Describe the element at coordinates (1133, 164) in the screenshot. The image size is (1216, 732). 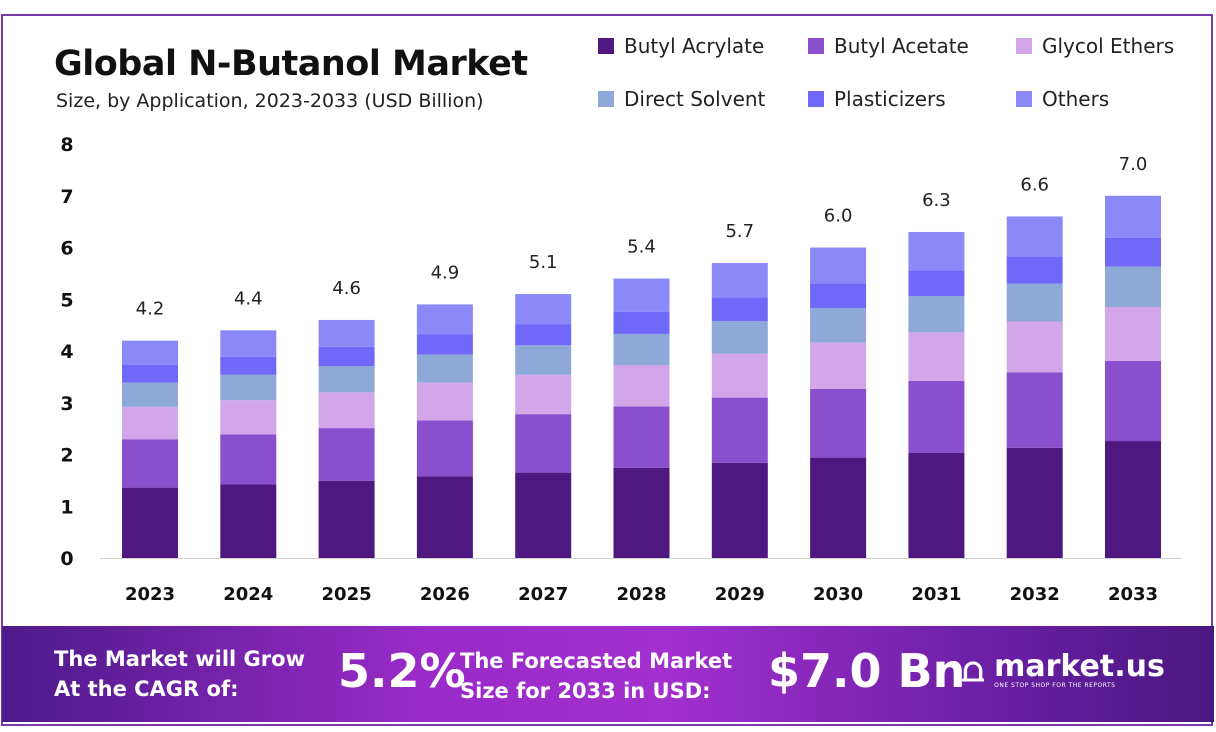
I see `bar-total-label: 7.0` at that location.